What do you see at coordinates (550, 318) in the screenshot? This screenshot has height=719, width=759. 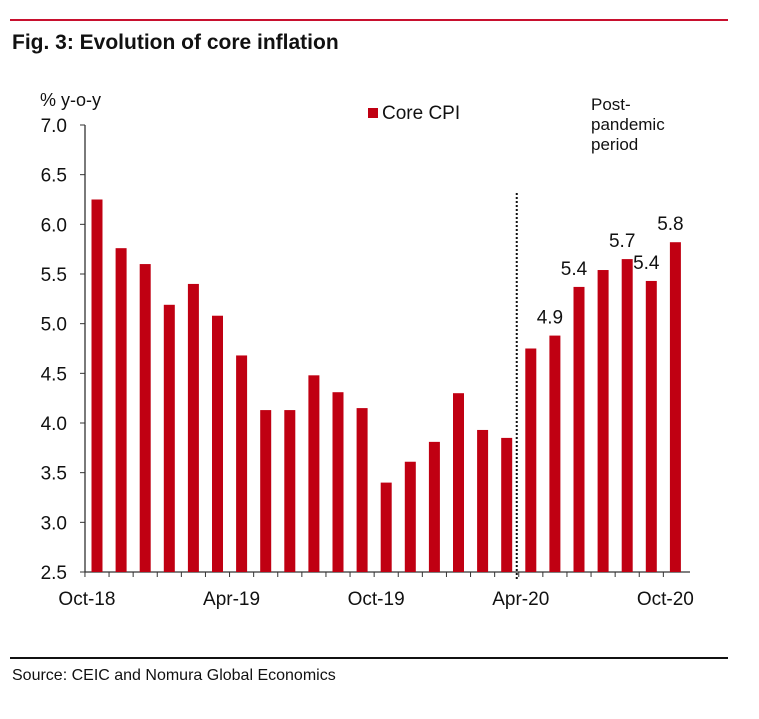 I see `data-label: 4.9` at bounding box center [550, 318].